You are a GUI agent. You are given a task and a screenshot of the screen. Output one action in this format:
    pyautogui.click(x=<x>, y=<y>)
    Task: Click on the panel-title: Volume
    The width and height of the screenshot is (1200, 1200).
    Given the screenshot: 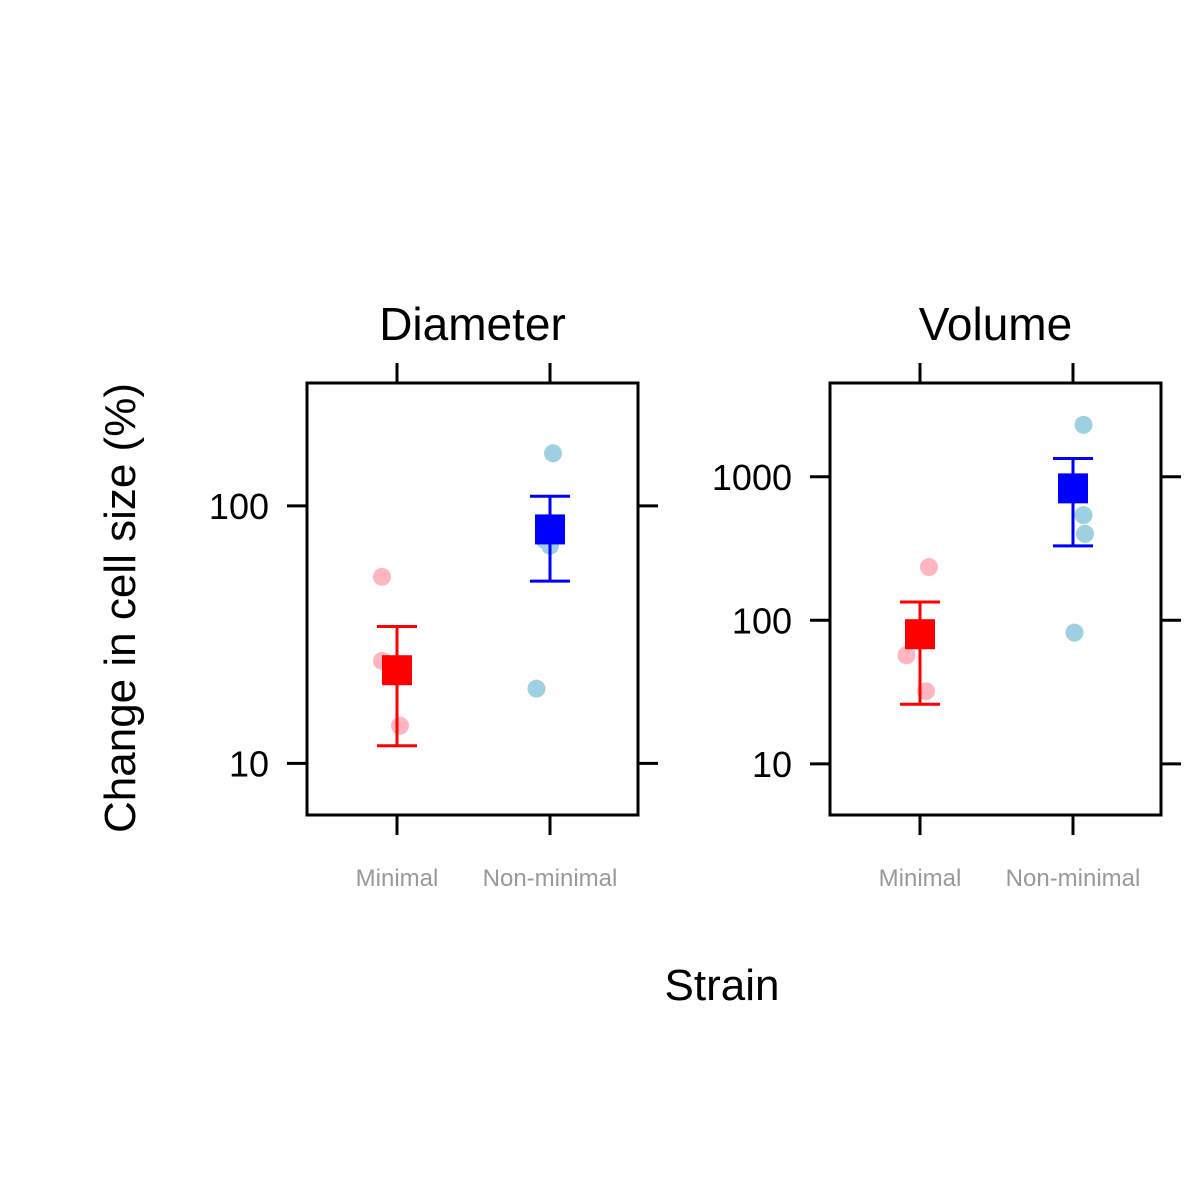 What is the action you would take?
    pyautogui.click(x=995, y=324)
    